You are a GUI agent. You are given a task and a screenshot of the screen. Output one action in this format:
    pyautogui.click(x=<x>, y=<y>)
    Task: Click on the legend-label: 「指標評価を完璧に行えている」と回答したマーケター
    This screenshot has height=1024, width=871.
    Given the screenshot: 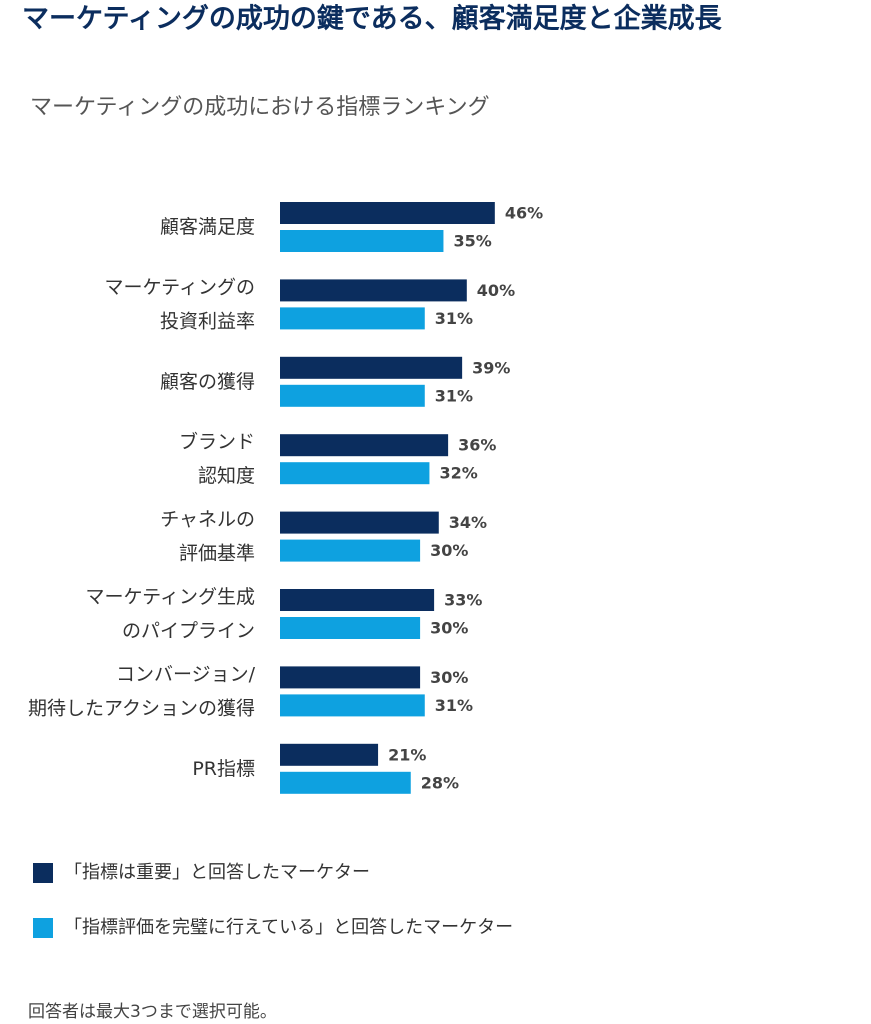 What is the action you would take?
    pyautogui.click(x=288, y=927)
    